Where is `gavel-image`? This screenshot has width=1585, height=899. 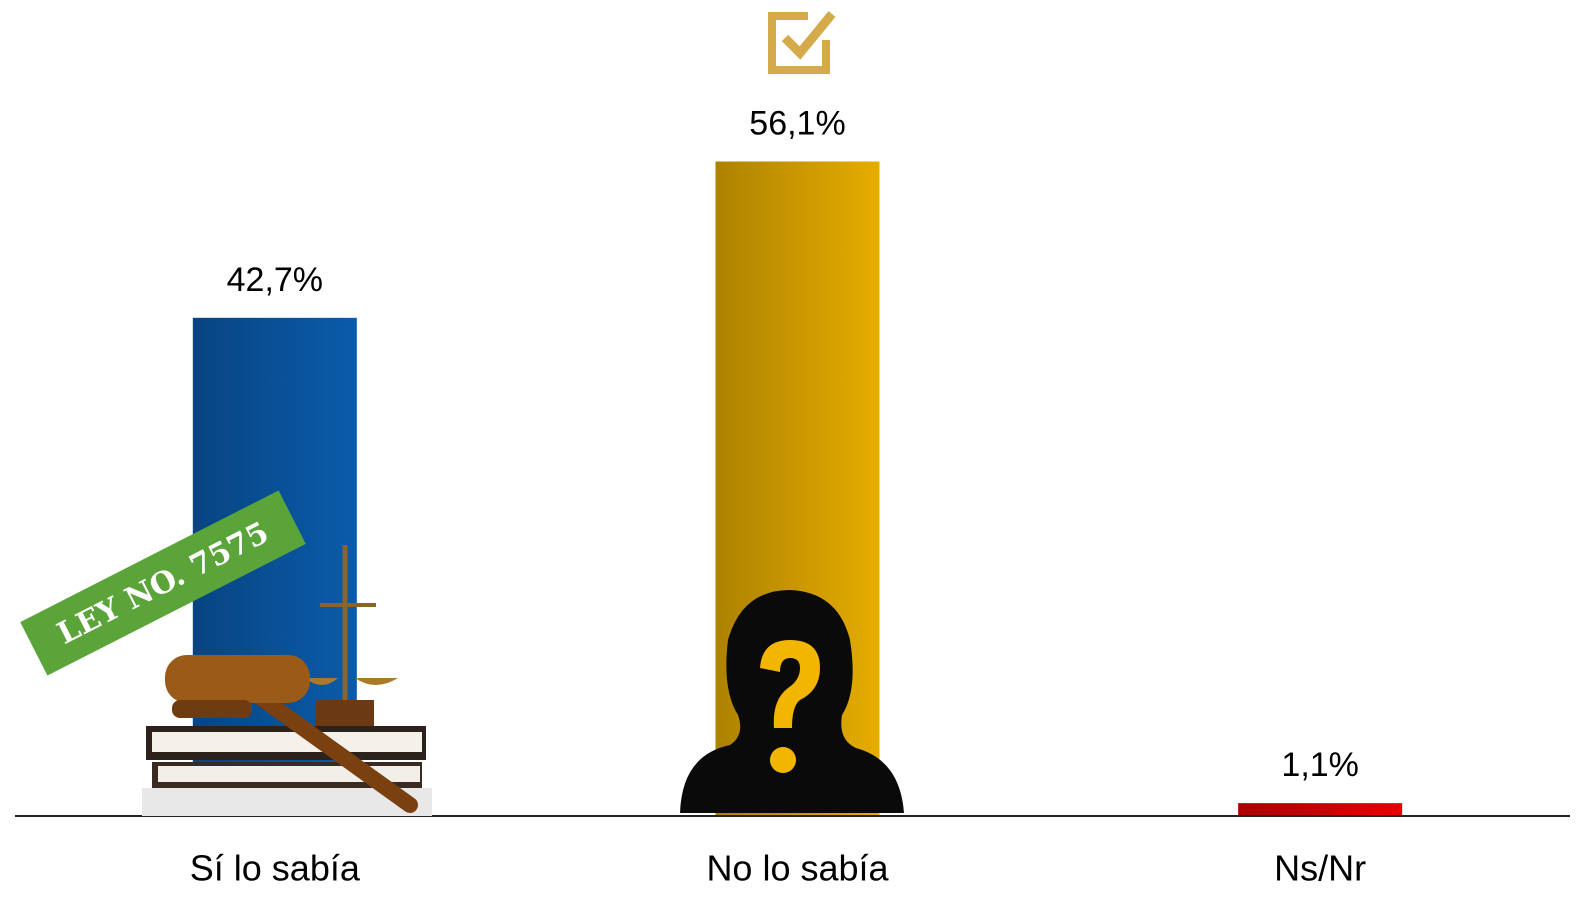
gavel-image is located at coordinates (287, 680).